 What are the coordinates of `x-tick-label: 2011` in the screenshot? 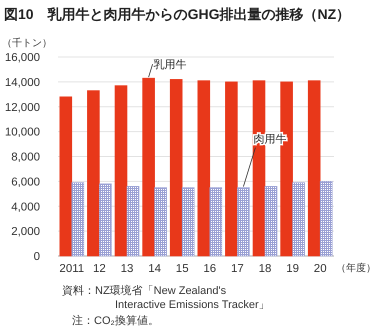 It's located at (71, 269).